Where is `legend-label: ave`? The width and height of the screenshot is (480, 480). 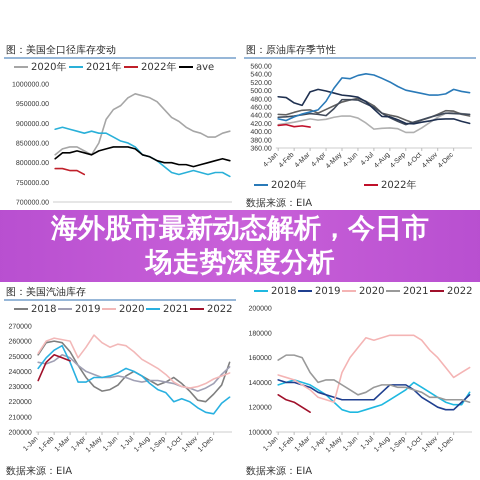 legend-label: ave is located at coordinates (205, 67).